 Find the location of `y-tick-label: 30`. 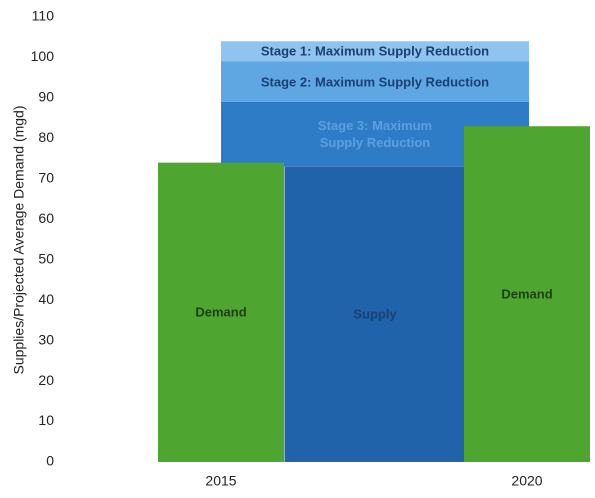

y-tick-label: 30 is located at coordinates (46, 339).